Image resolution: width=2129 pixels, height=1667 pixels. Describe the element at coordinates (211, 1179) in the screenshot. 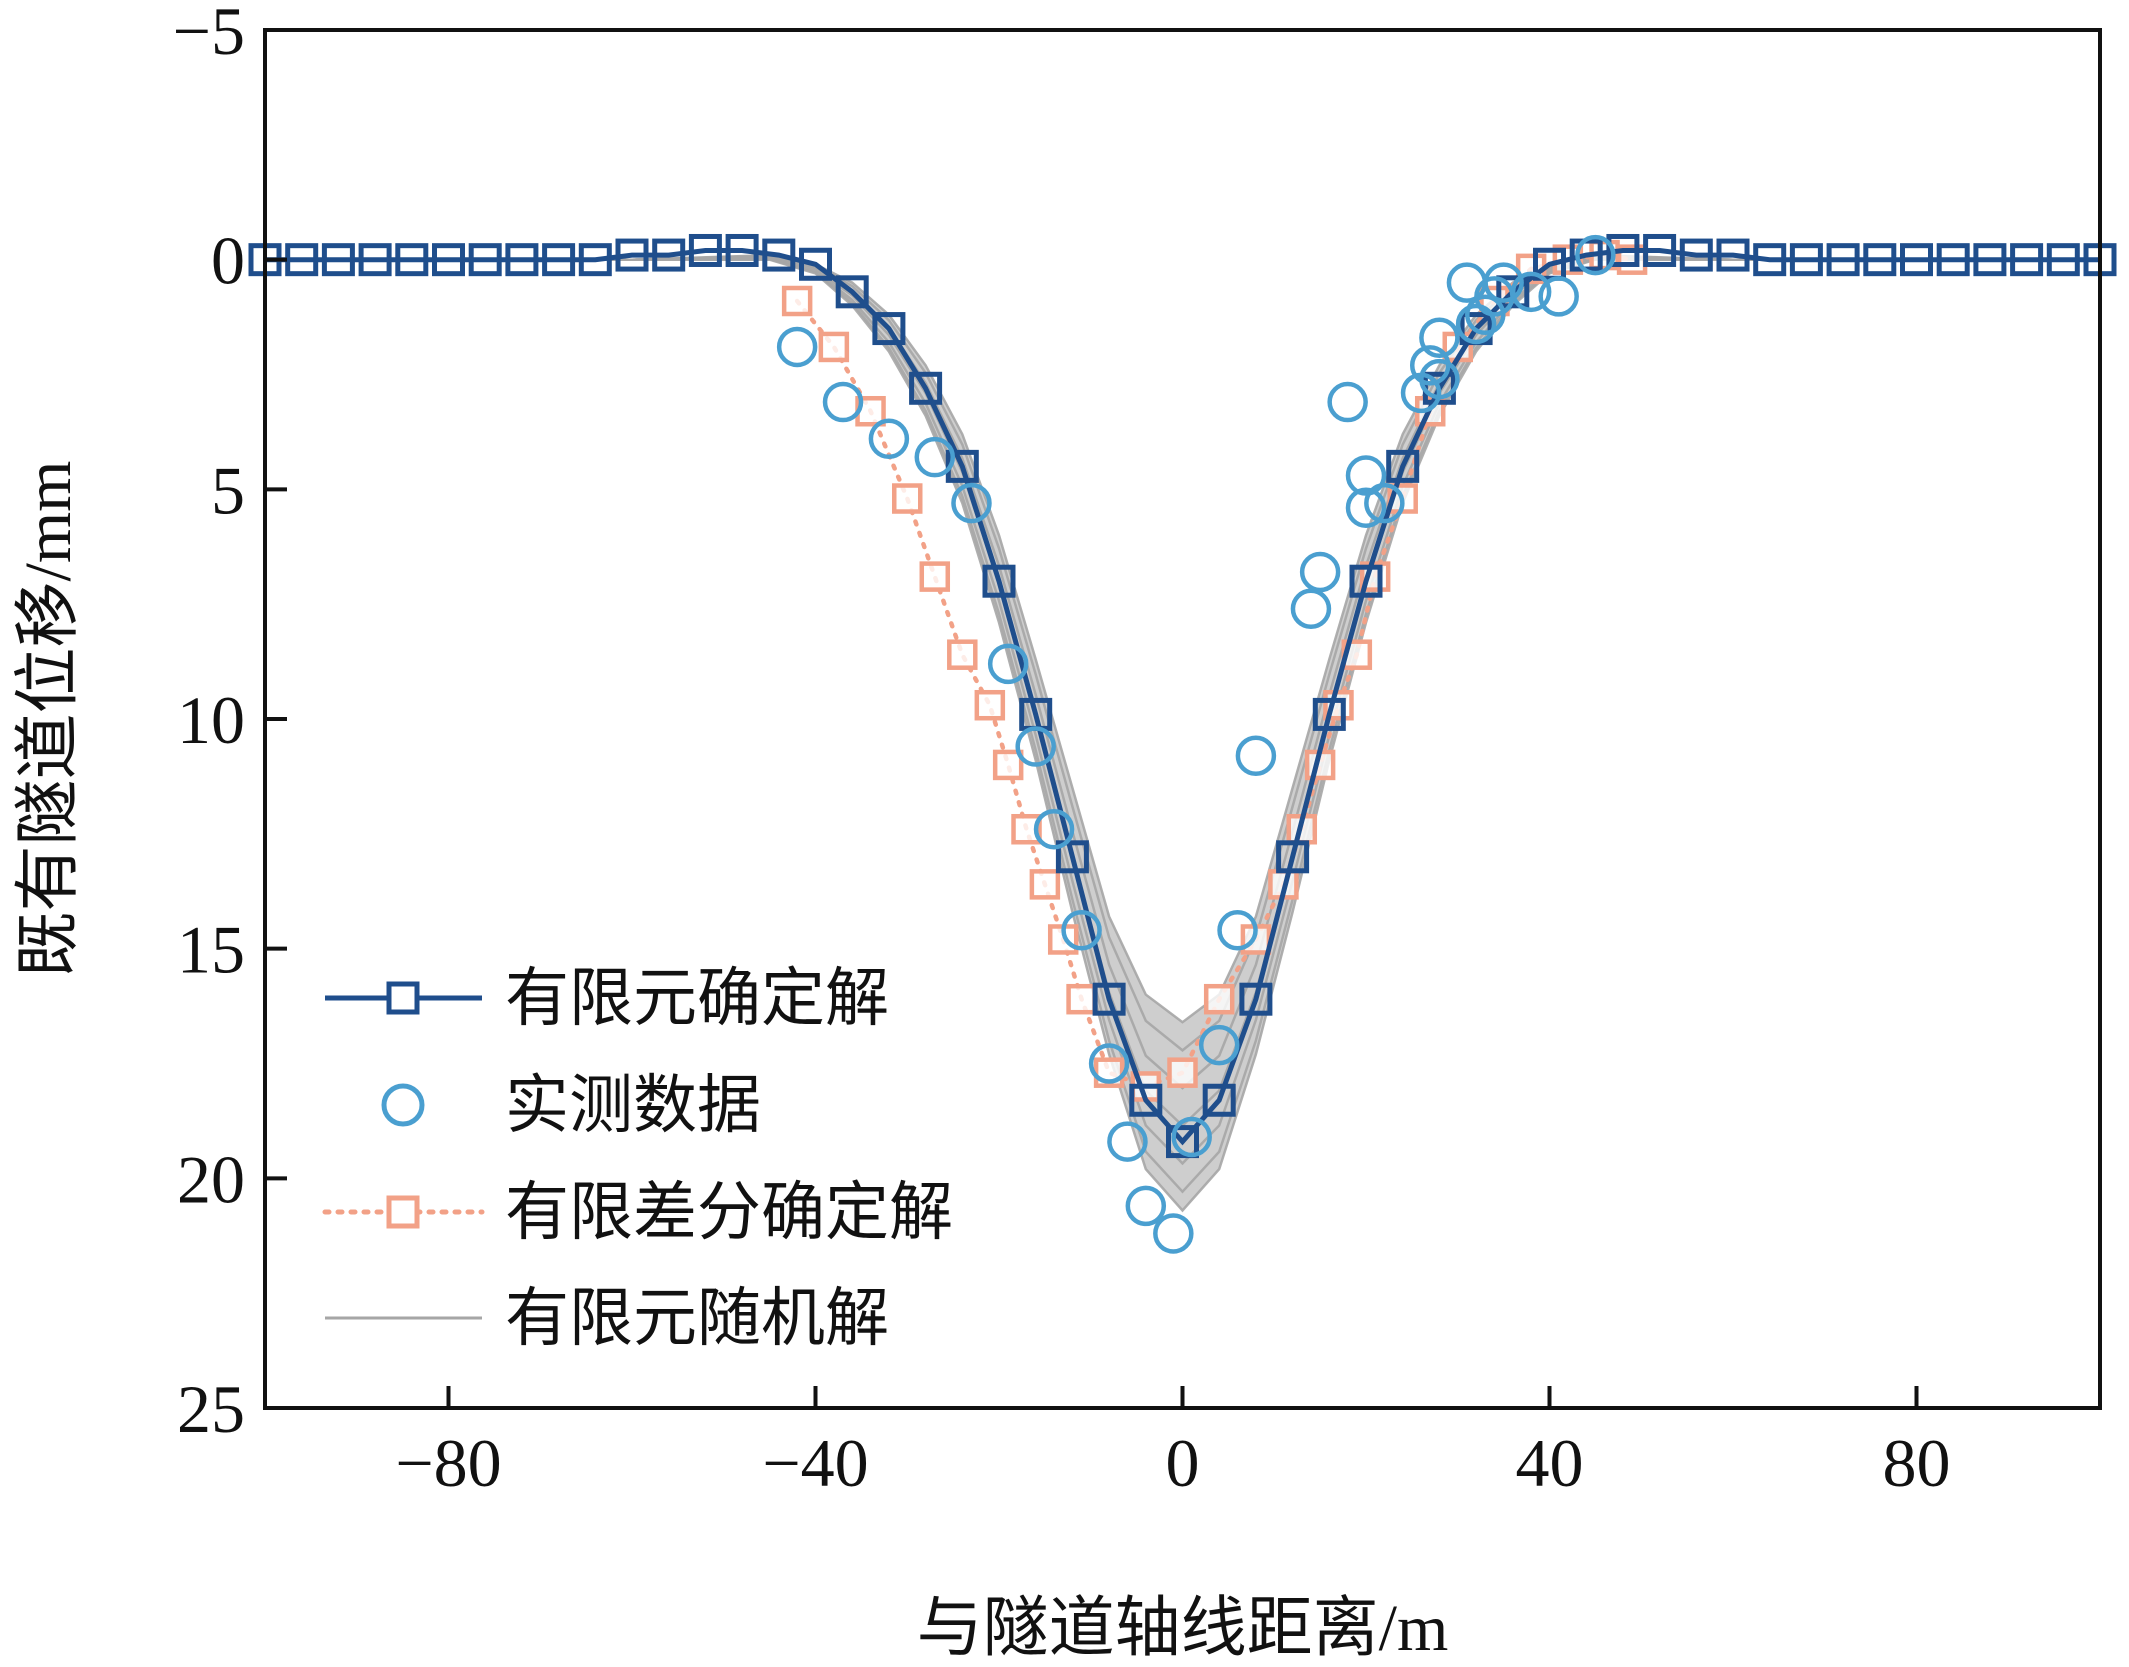

I see `y-tick-label: 20` at that location.